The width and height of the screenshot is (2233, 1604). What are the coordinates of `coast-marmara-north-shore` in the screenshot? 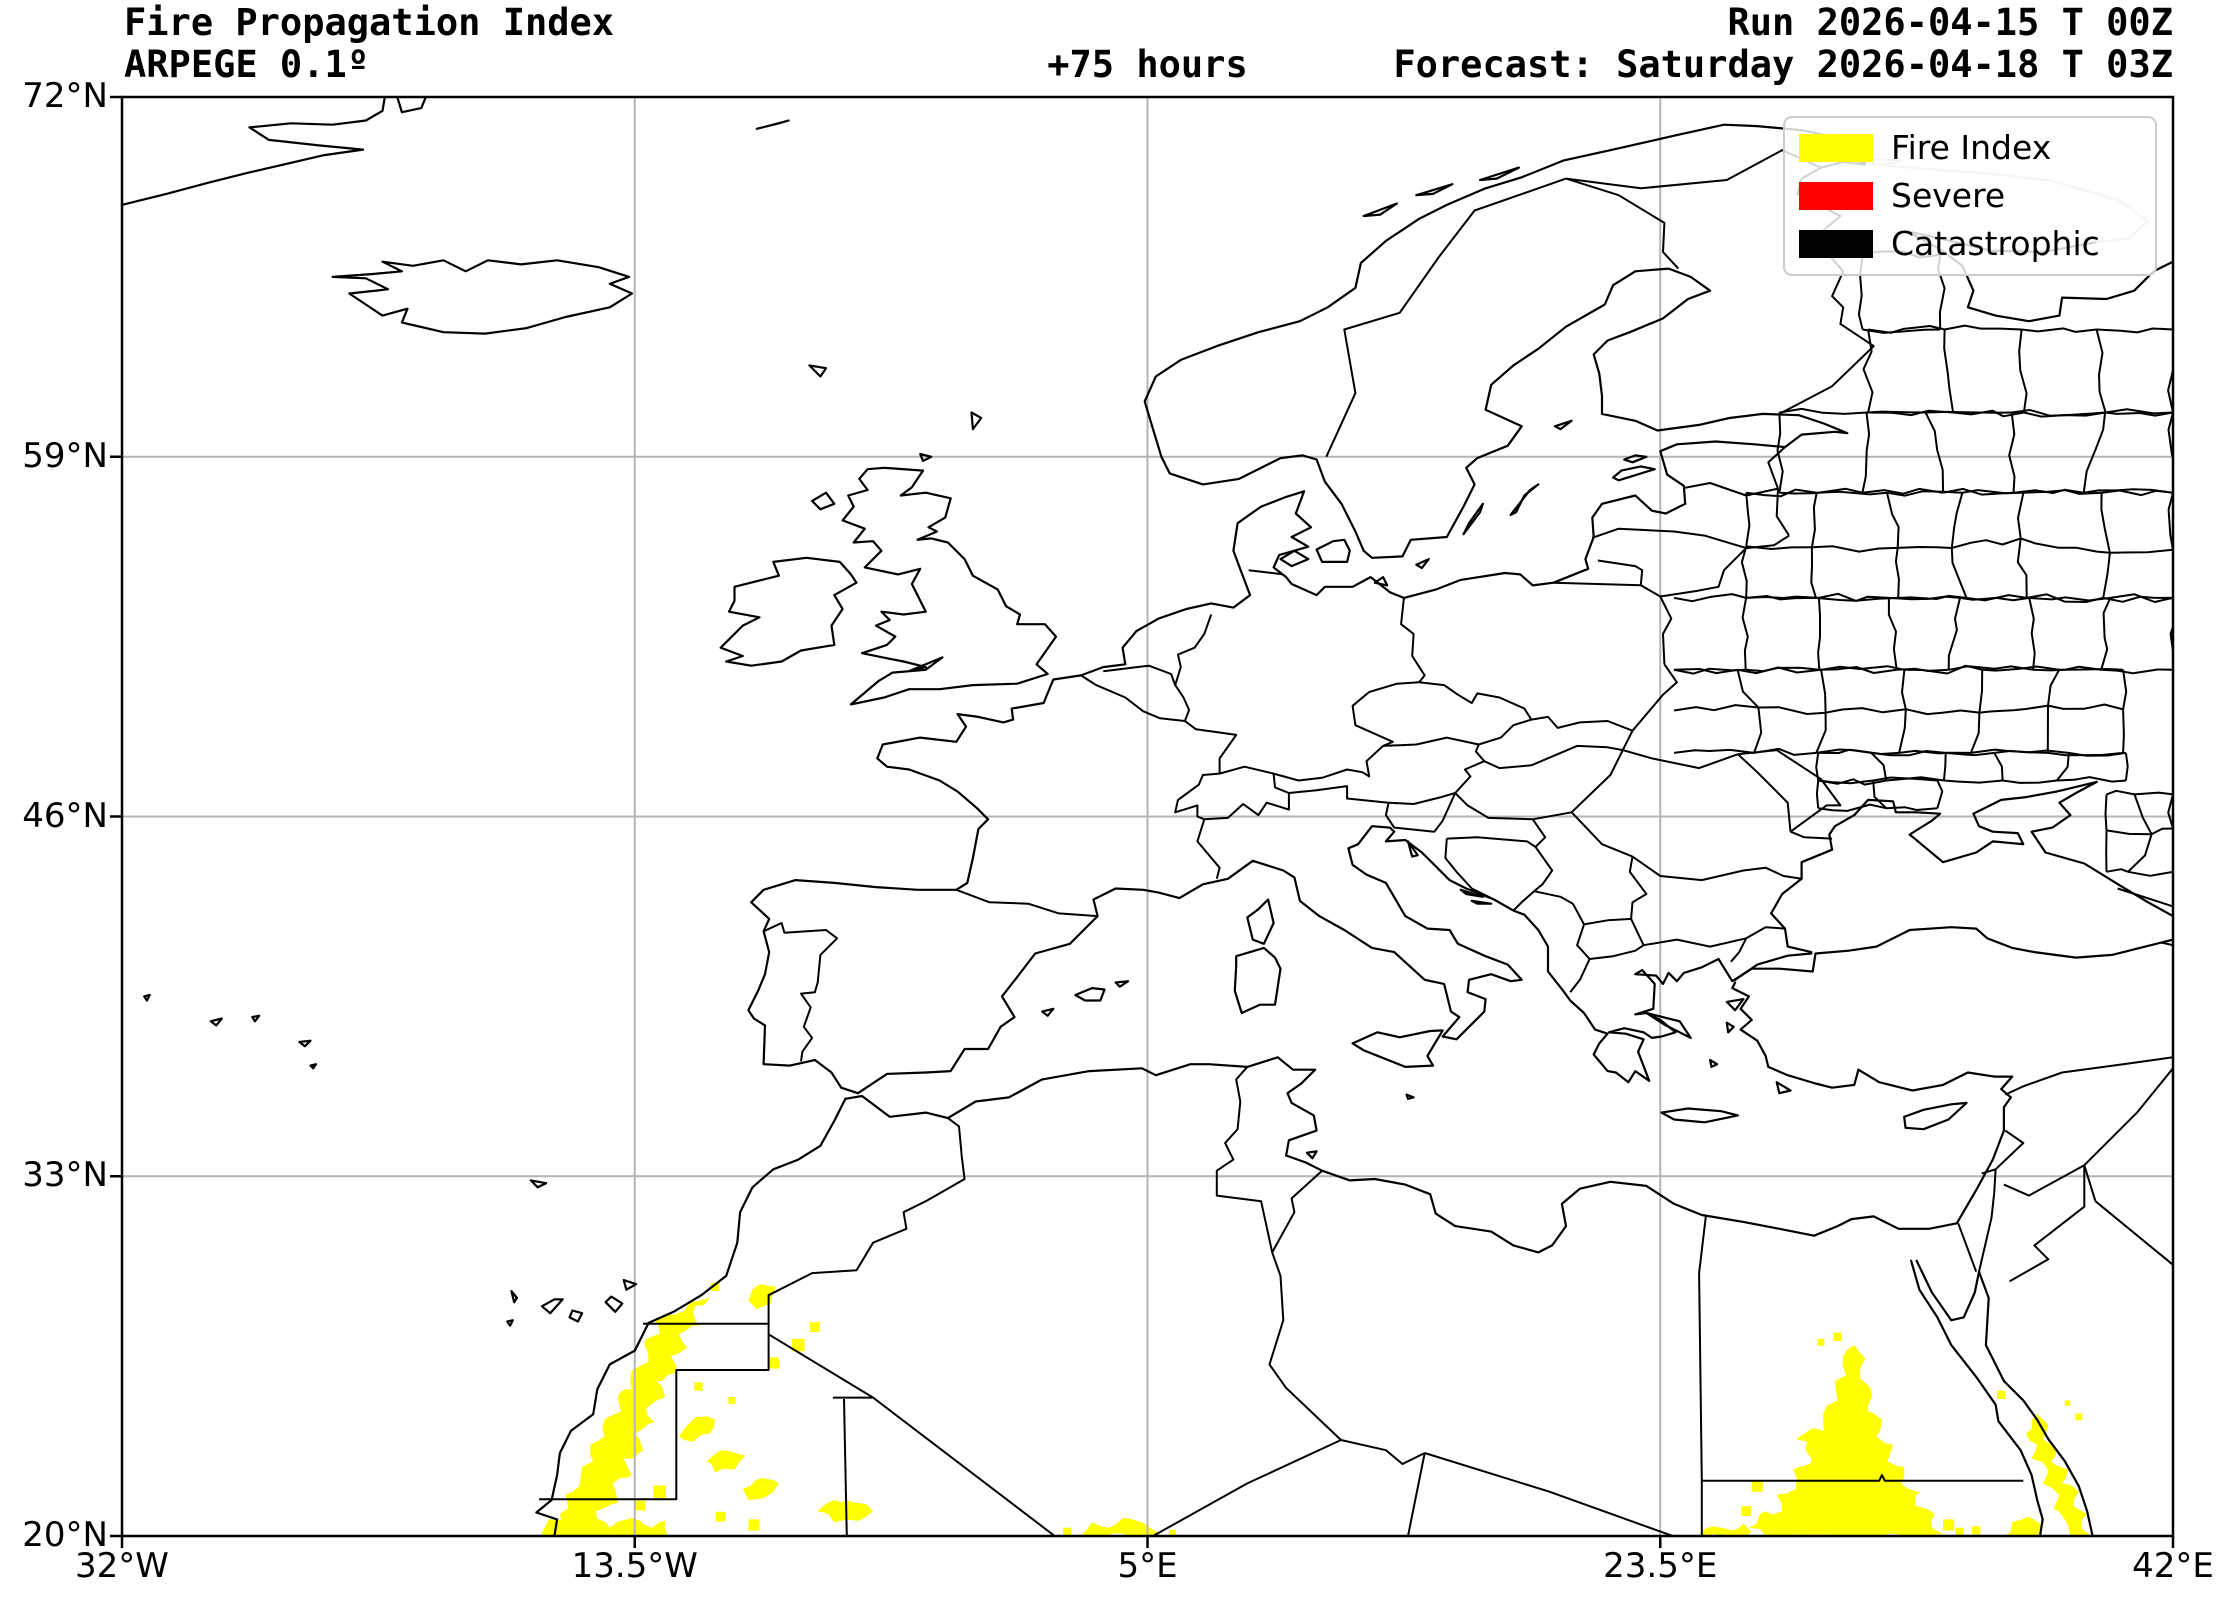 It's located at (1773, 966).